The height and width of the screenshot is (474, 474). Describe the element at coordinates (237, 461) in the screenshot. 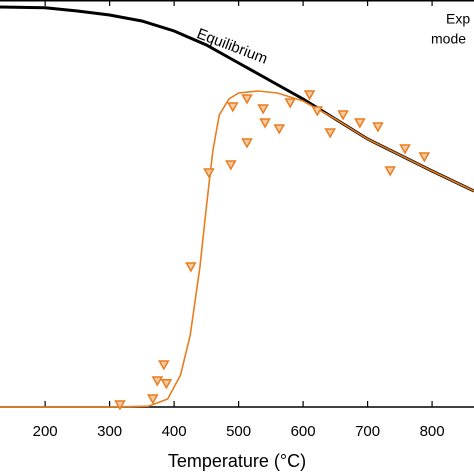

I see `x-axis-label: Temperature (°C)` at that location.